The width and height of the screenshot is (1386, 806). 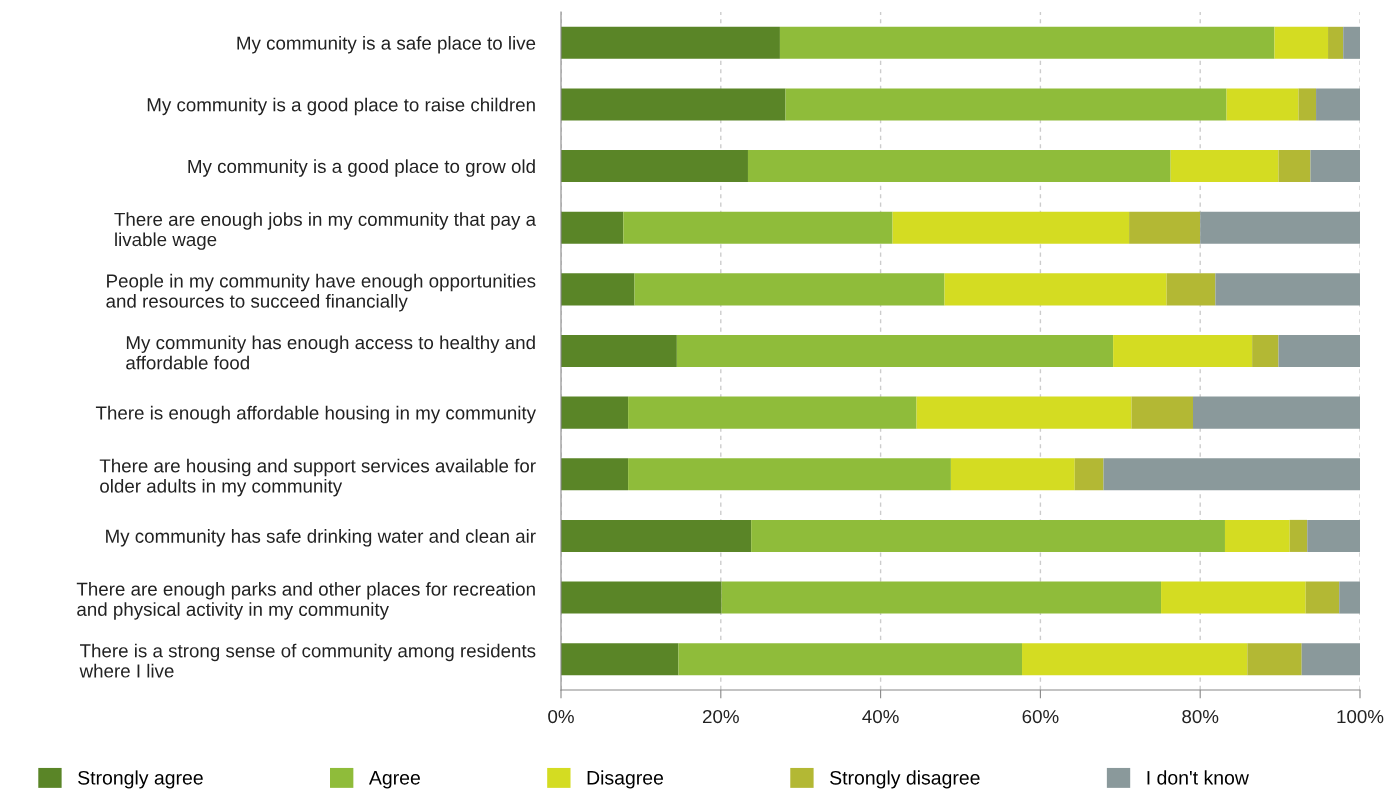 What do you see at coordinates (625, 779) in the screenshot?
I see `legend-label: Disagree` at bounding box center [625, 779].